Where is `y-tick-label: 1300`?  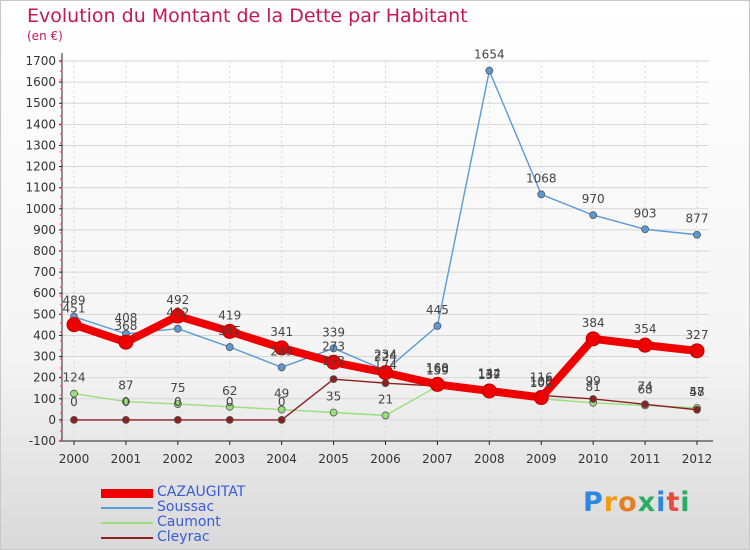 y-tick-label: 1300 is located at coordinates (40, 145).